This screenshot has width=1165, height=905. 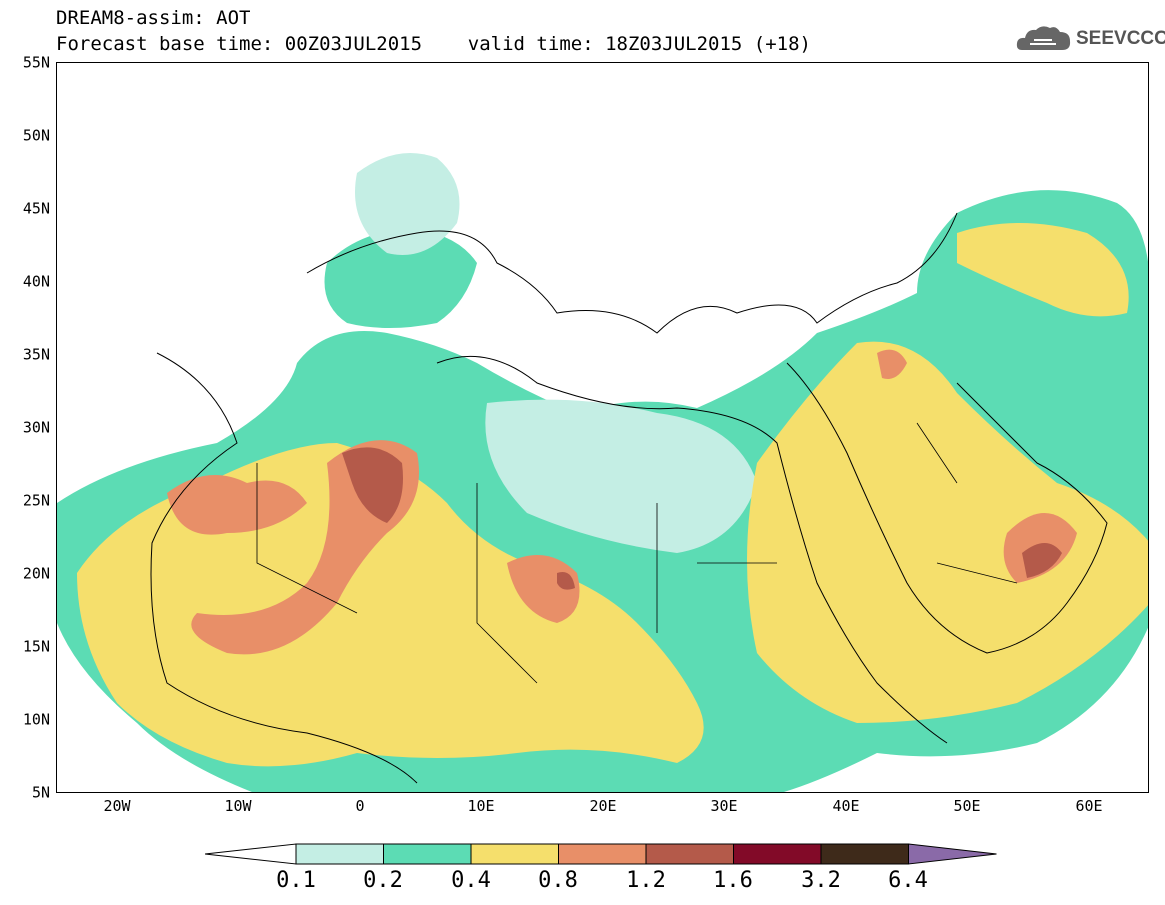 What do you see at coordinates (36, 62) in the screenshot?
I see `lat-label: 55N` at bounding box center [36, 62].